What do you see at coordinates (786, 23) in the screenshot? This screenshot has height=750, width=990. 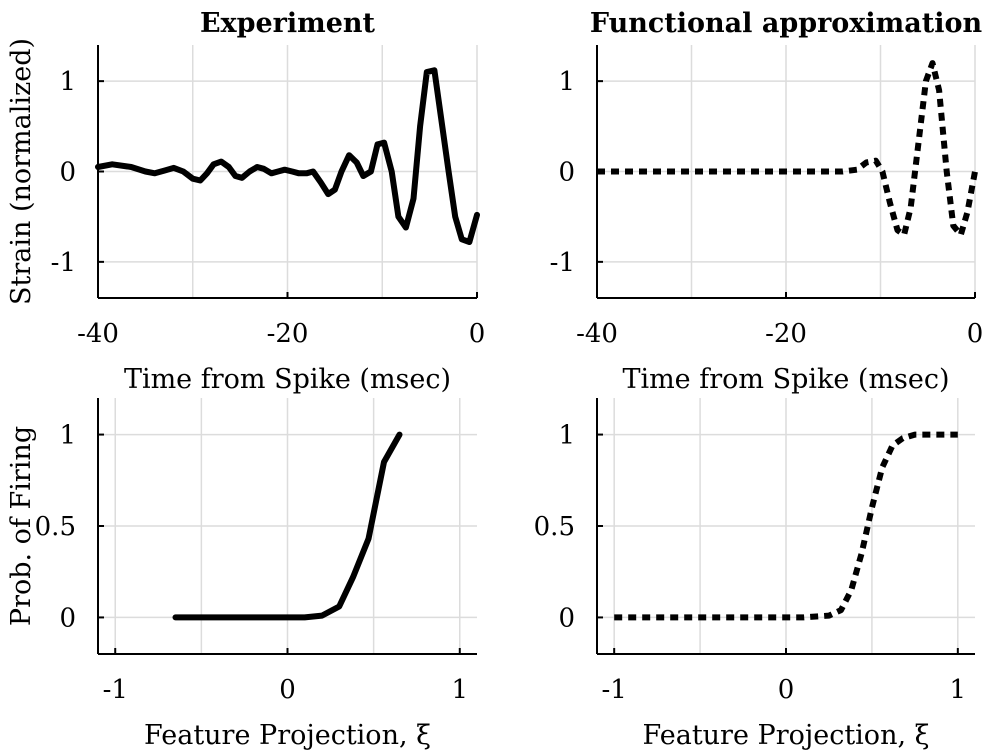 I see `chart-title: Functional approximation` at bounding box center [786, 23].